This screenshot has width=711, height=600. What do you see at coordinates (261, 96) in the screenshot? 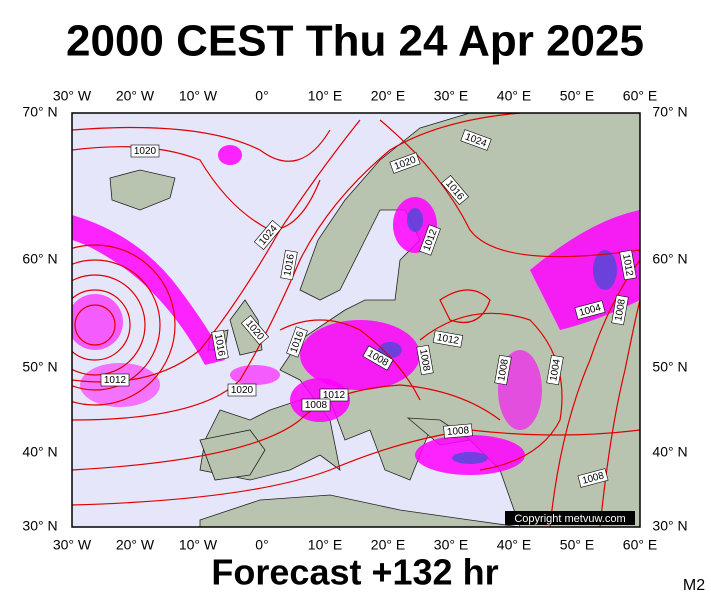
I see `lon-label-top: 0°` at bounding box center [261, 96].